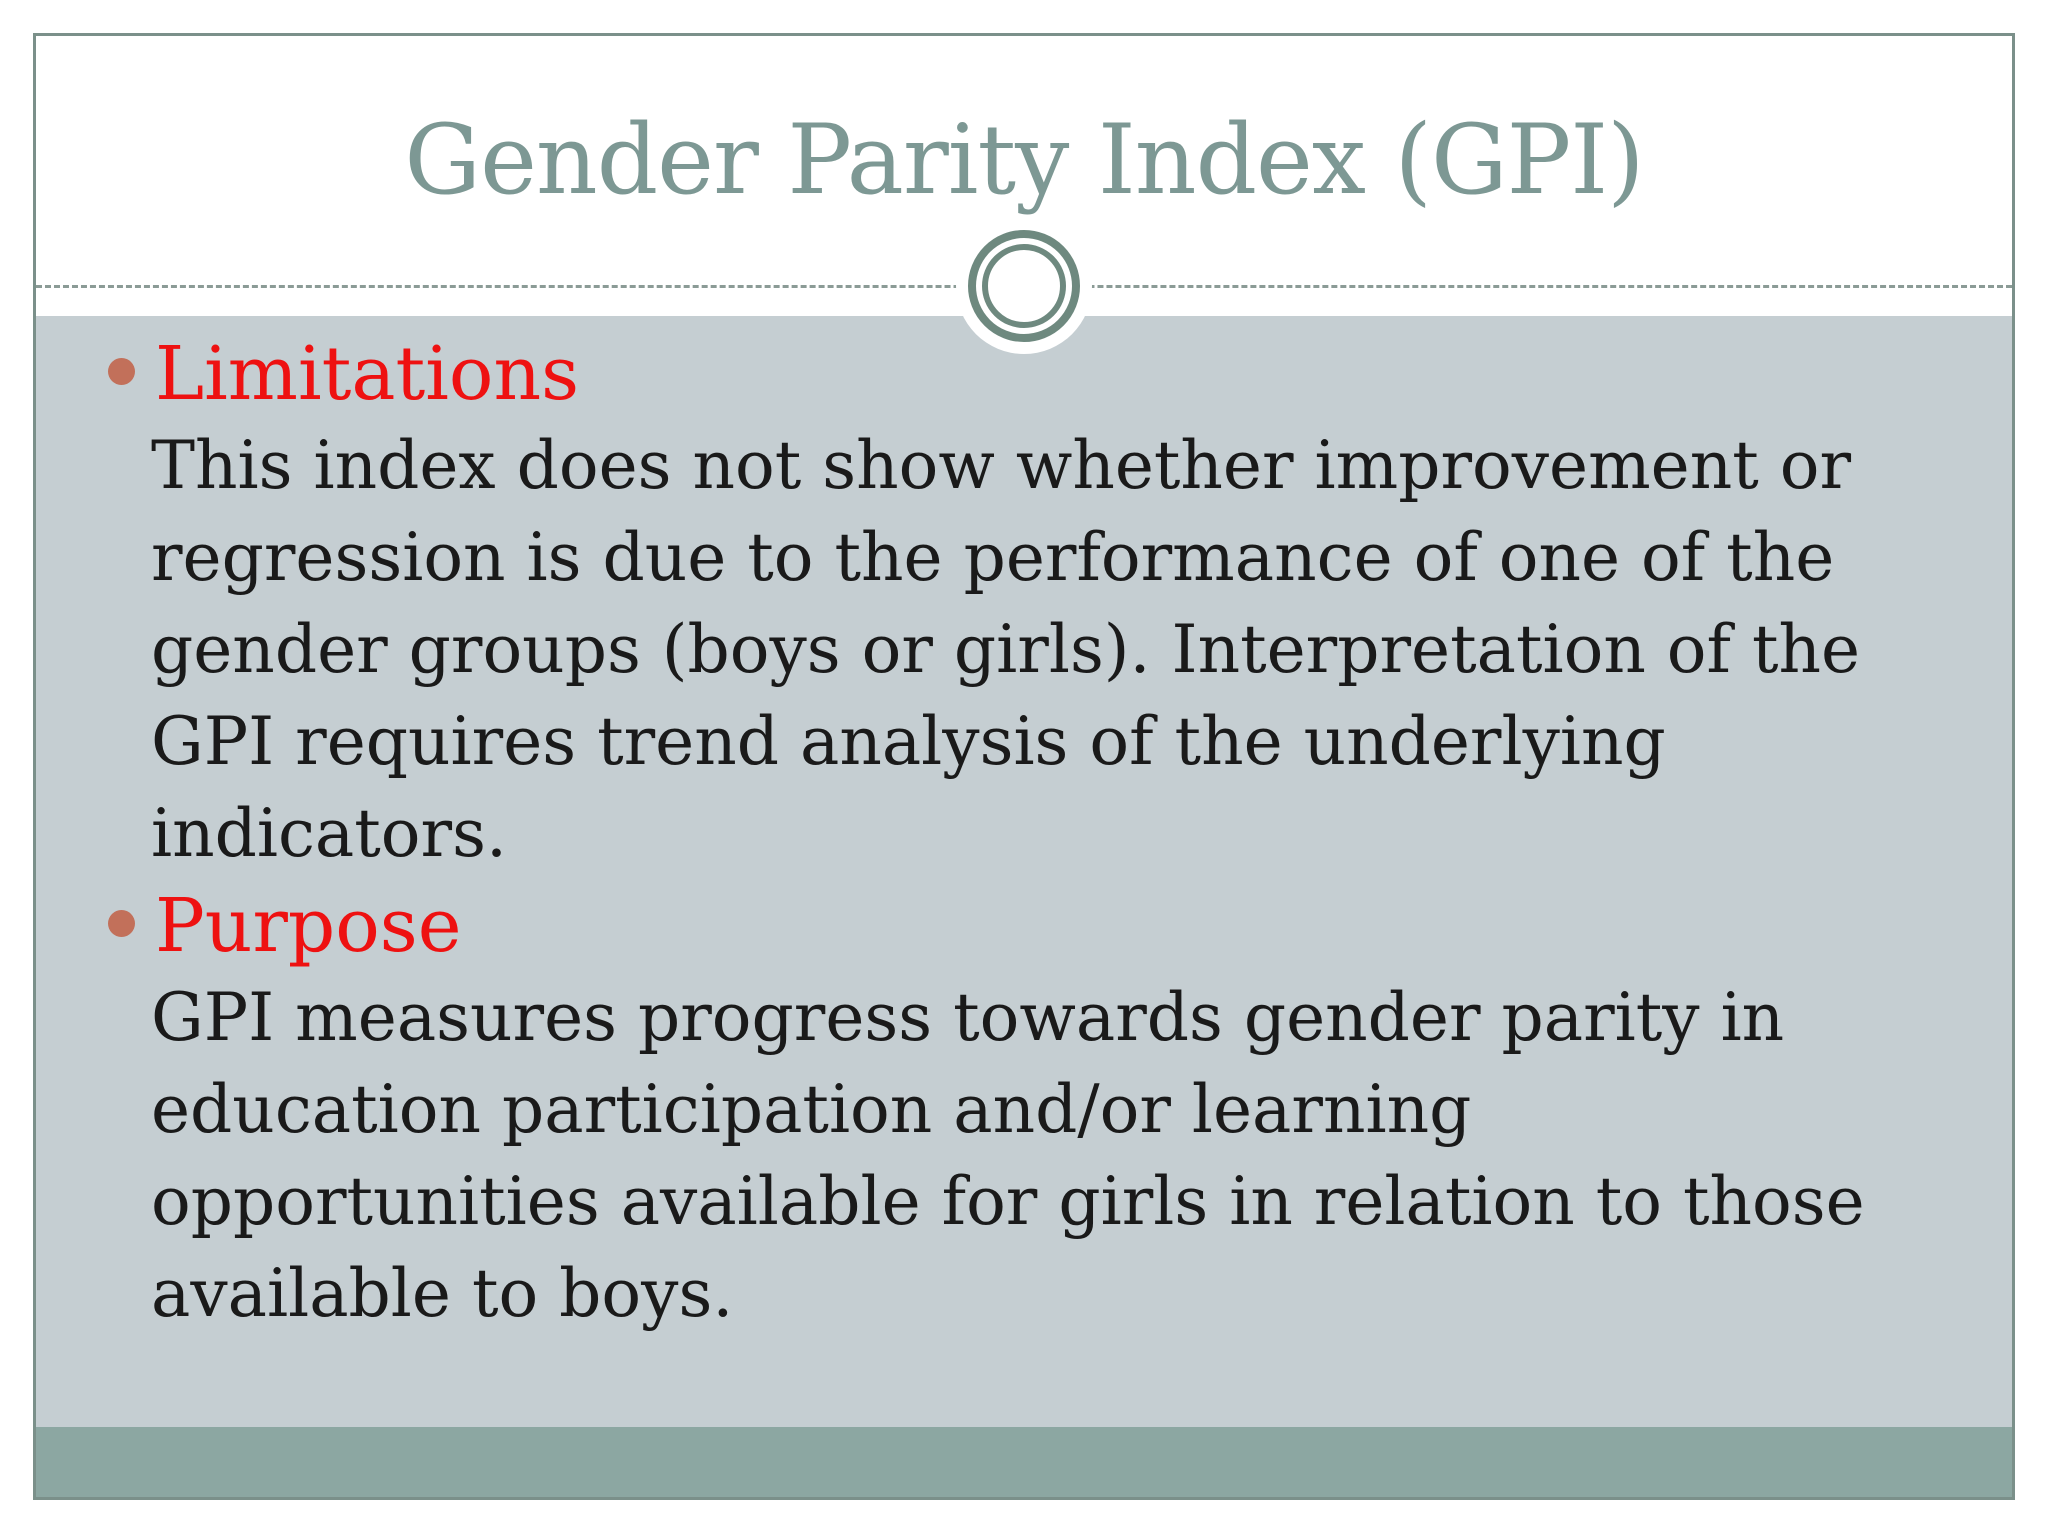 This screenshot has width=2048, height=1536. What do you see at coordinates (1048, 374) in the screenshot?
I see `bullet-heading-limitations: Limitations` at bounding box center [1048, 374].